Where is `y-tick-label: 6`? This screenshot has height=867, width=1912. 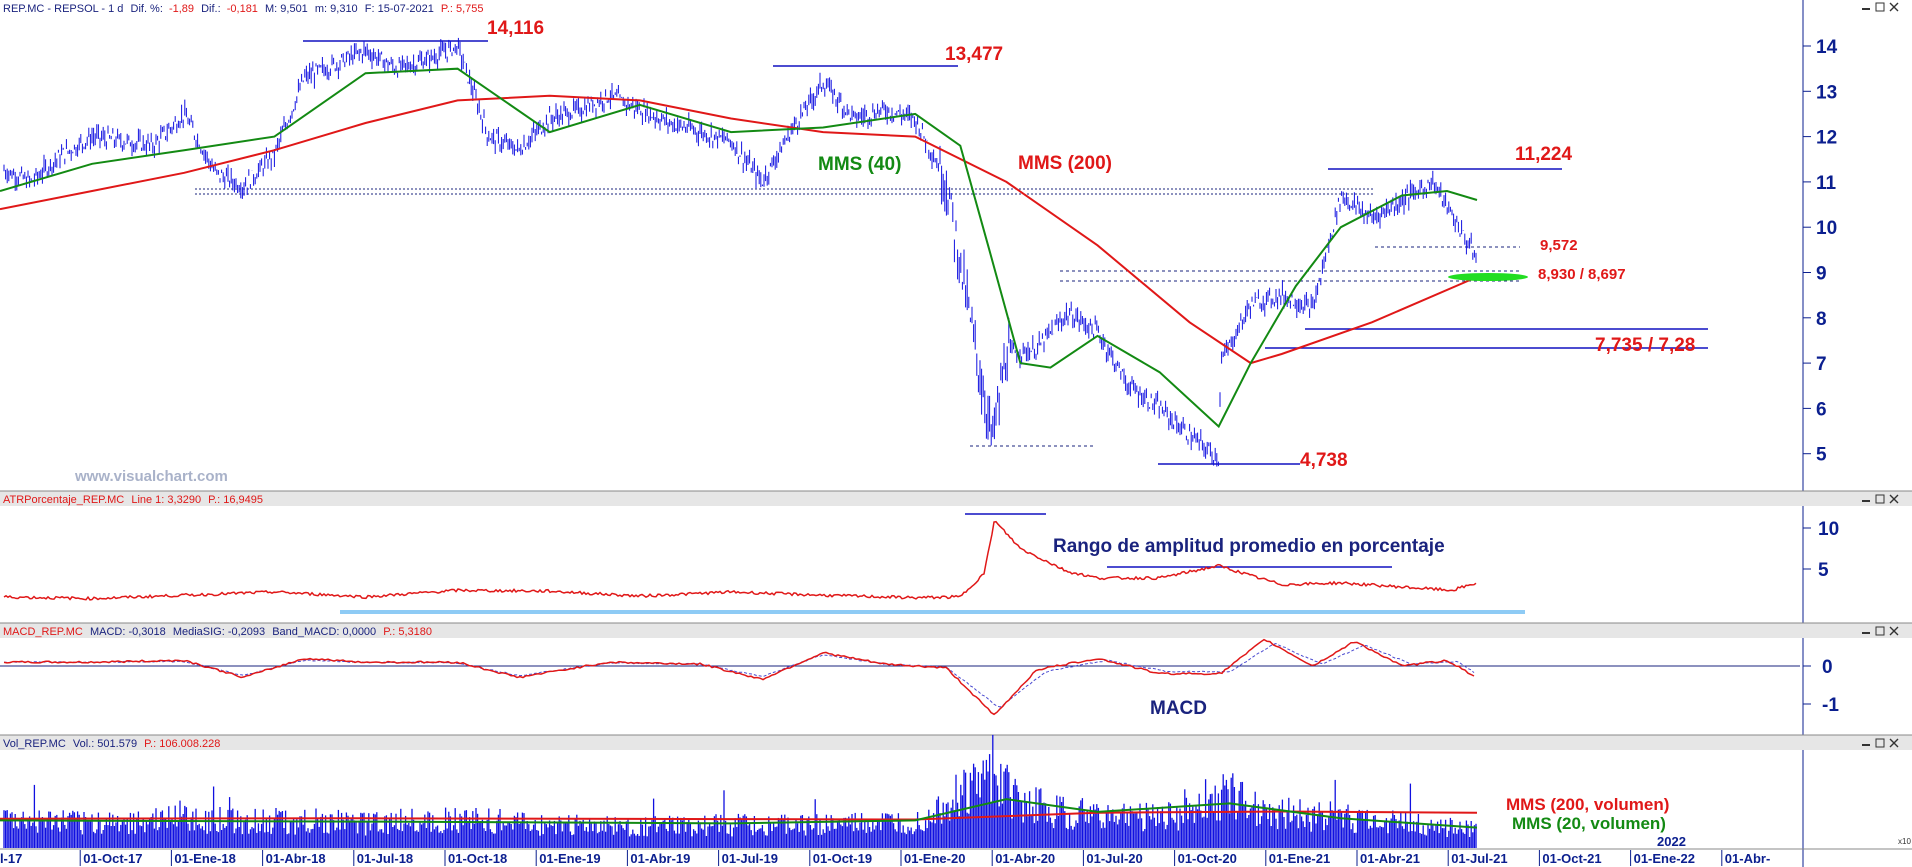
y-tick-label: 6 is located at coordinates (1821, 409).